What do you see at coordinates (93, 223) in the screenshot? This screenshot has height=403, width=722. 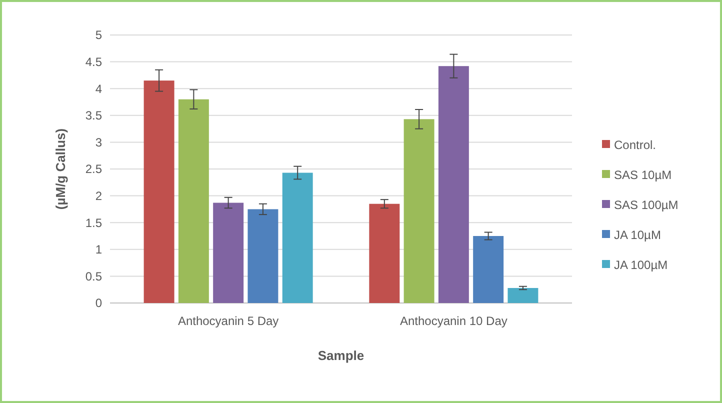 I see `y-tick-label: 1.5` at bounding box center [93, 223].